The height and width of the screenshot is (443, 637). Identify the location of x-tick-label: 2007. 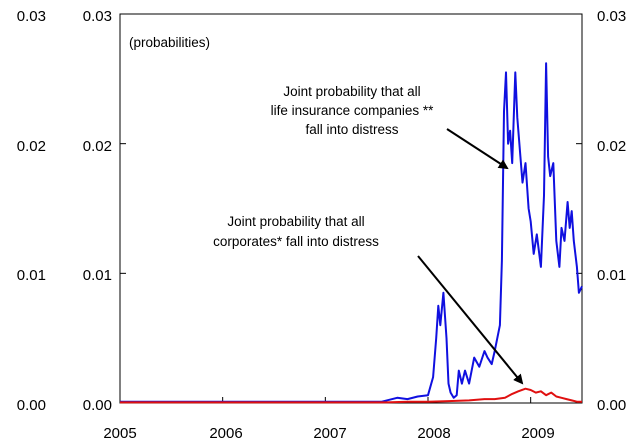
(329, 433).